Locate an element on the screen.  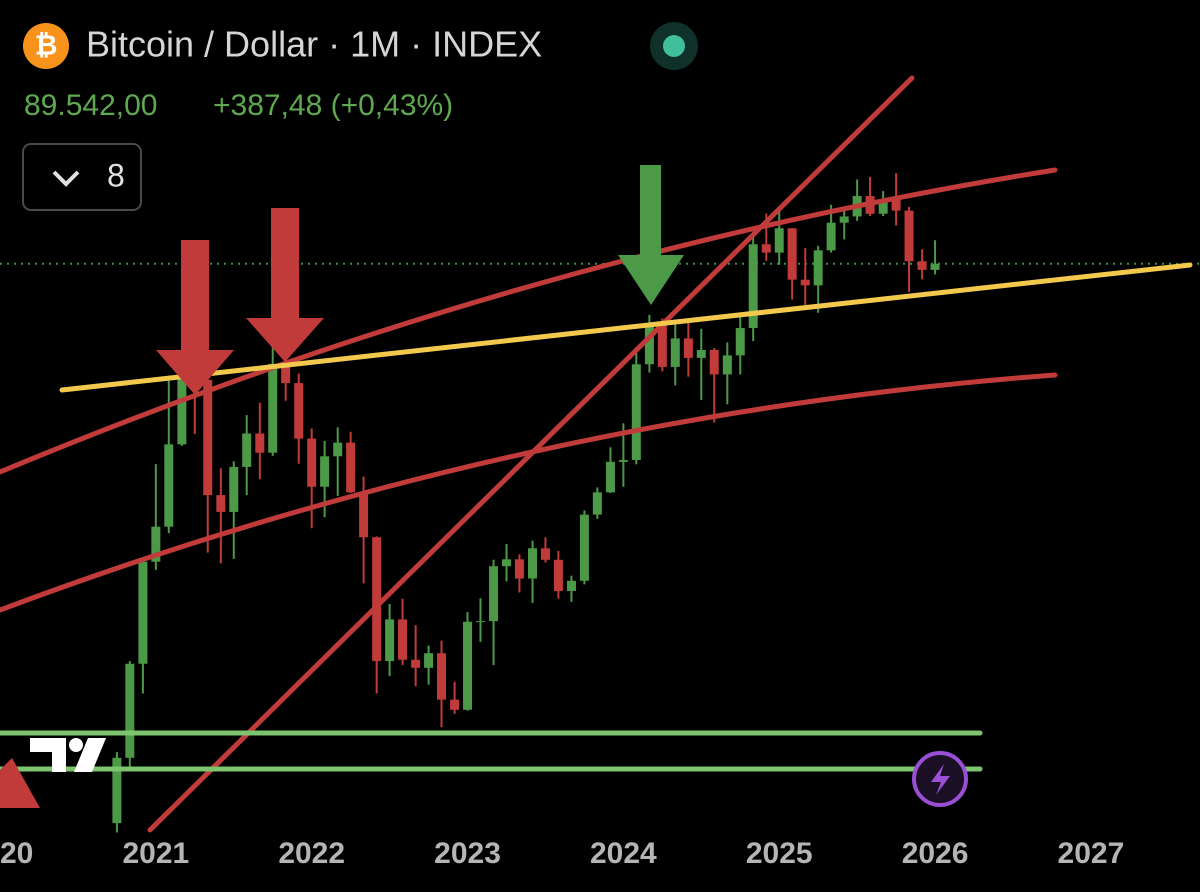
x-axis: 20 2021 2022 2023 2024 2025 2026 2027 is located at coordinates (562, 850).